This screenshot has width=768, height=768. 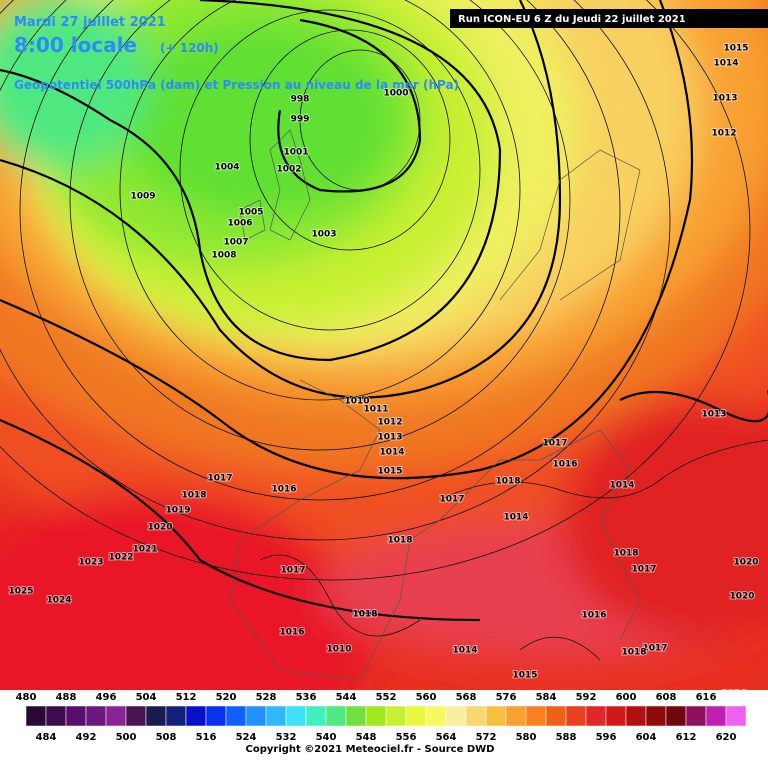 What do you see at coordinates (90, 563) in the screenshot?
I see `isobar-label: 1023` at bounding box center [90, 563].